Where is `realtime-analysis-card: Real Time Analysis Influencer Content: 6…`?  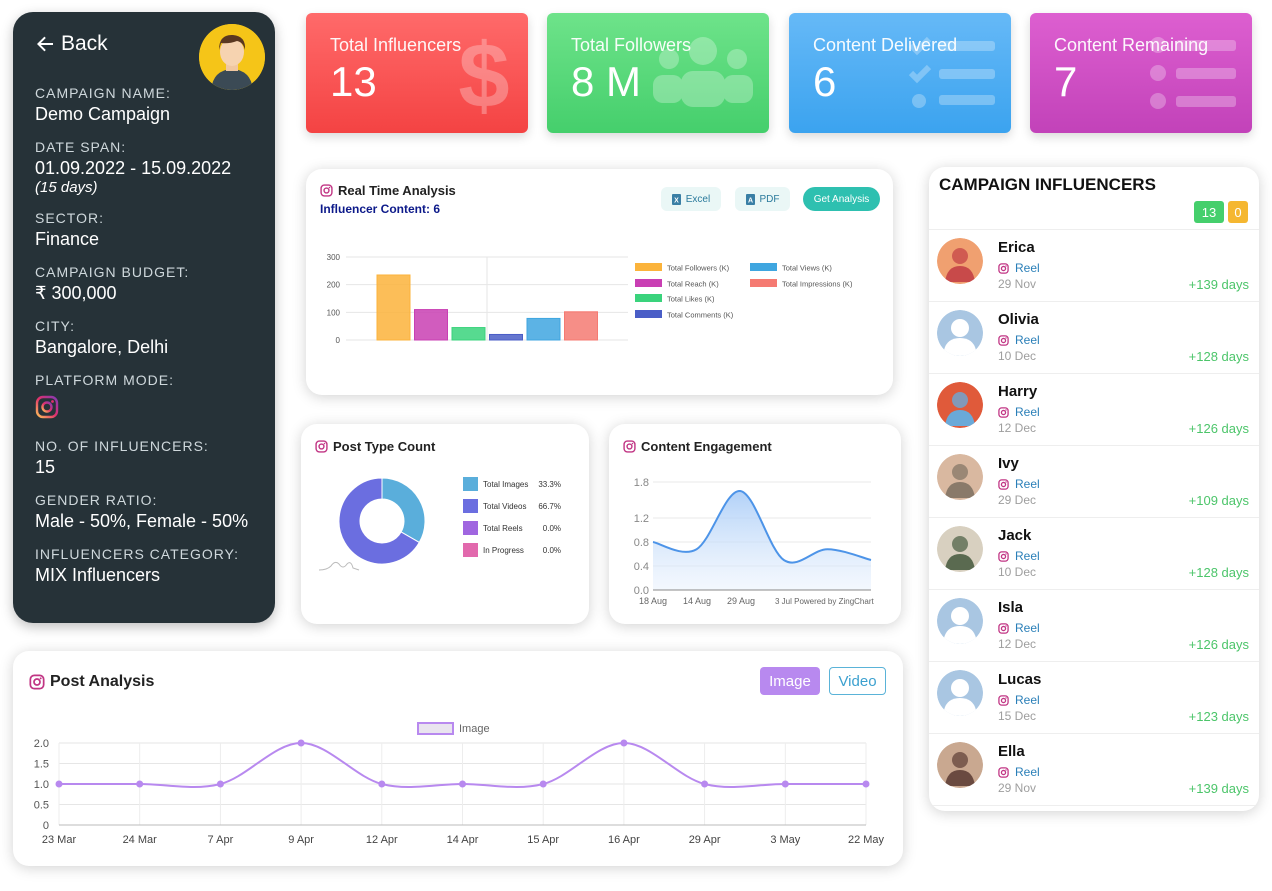
realtime-analysis-card: Real Time Analysis Influencer Content: 6… is located at coordinates (599, 282).